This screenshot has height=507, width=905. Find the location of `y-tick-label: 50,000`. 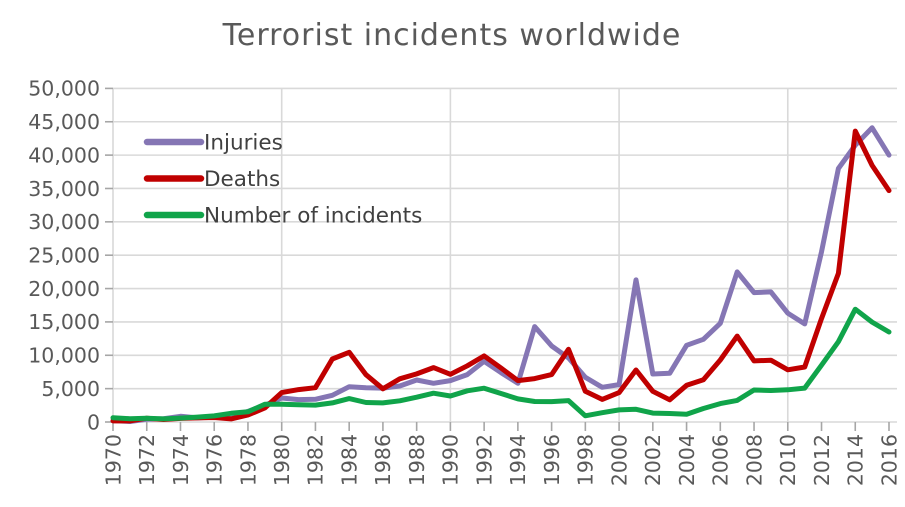

y-tick-label: 50,000 is located at coordinates (64, 89).